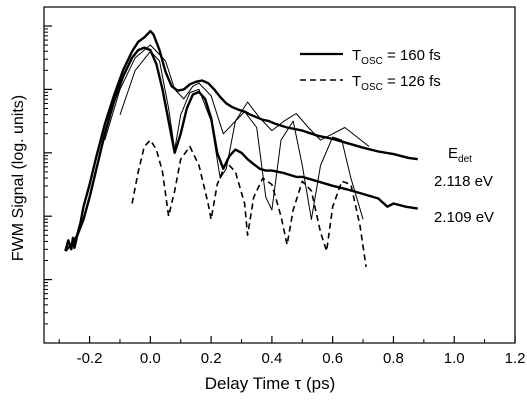 The height and width of the screenshot is (401, 527). What do you see at coordinates (211, 358) in the screenshot?
I see `x-tick-label-2: 0.2` at bounding box center [211, 358].